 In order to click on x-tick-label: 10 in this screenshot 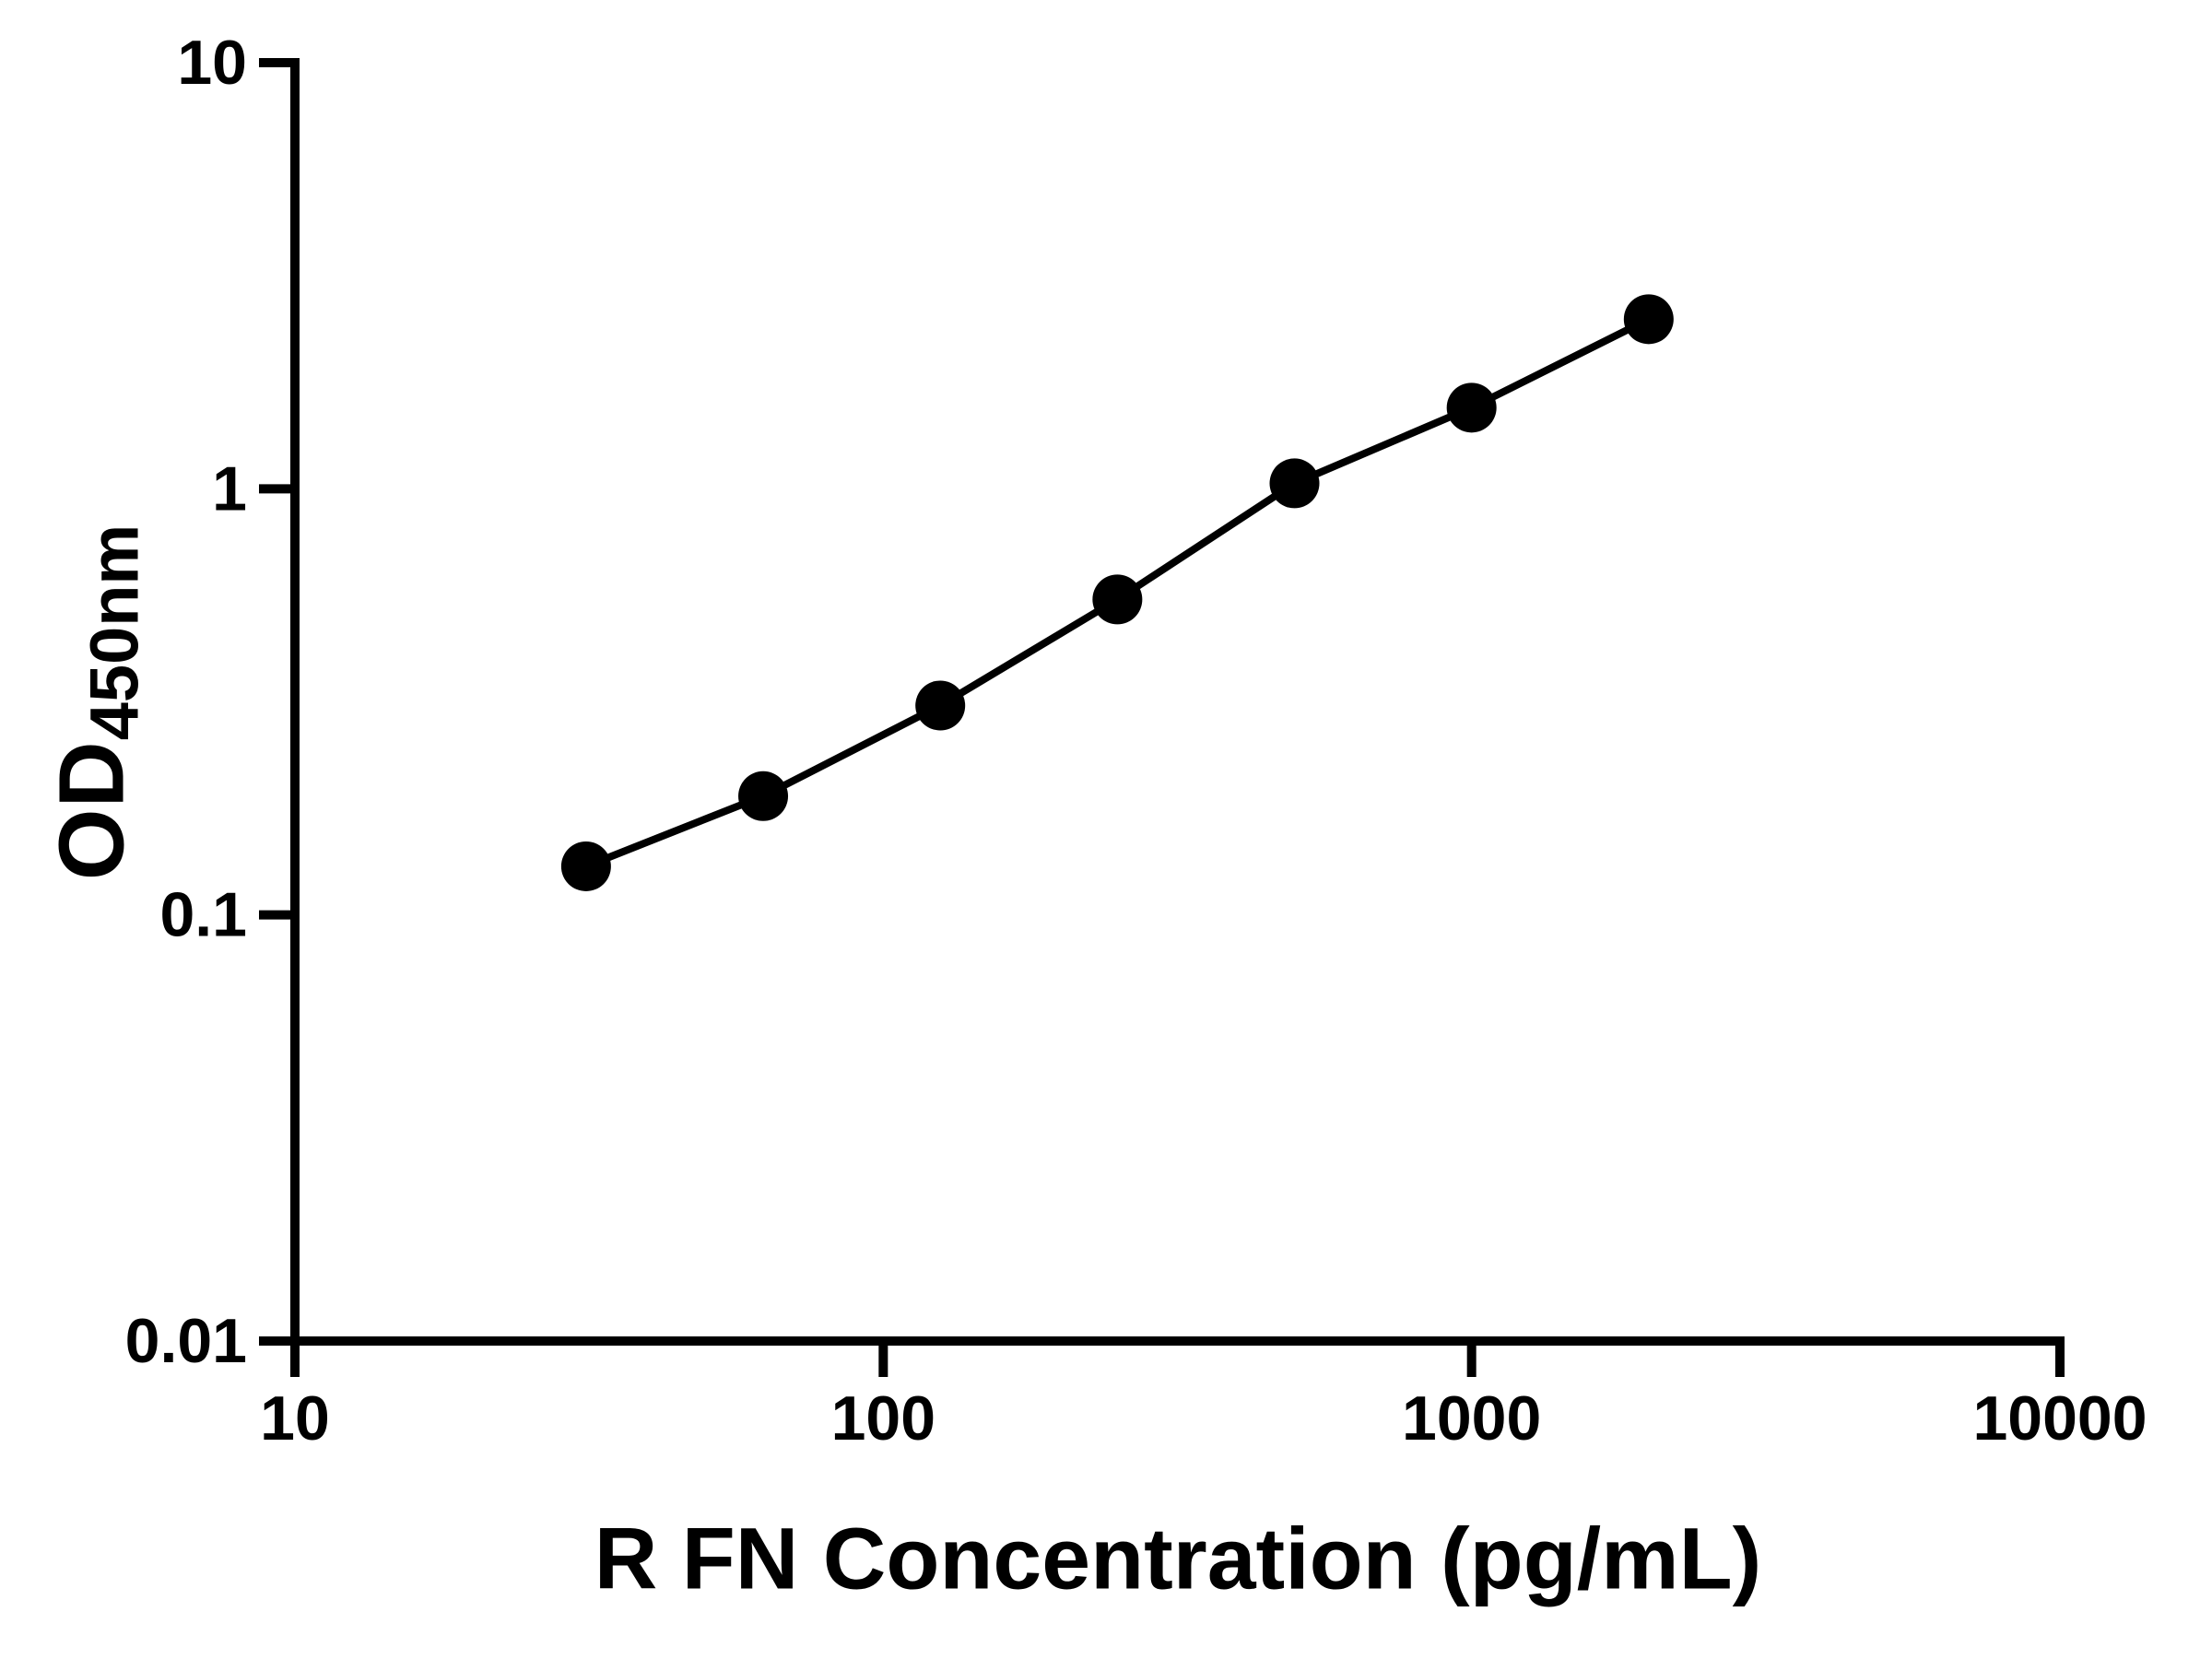, I will do `click(295, 1418)`.